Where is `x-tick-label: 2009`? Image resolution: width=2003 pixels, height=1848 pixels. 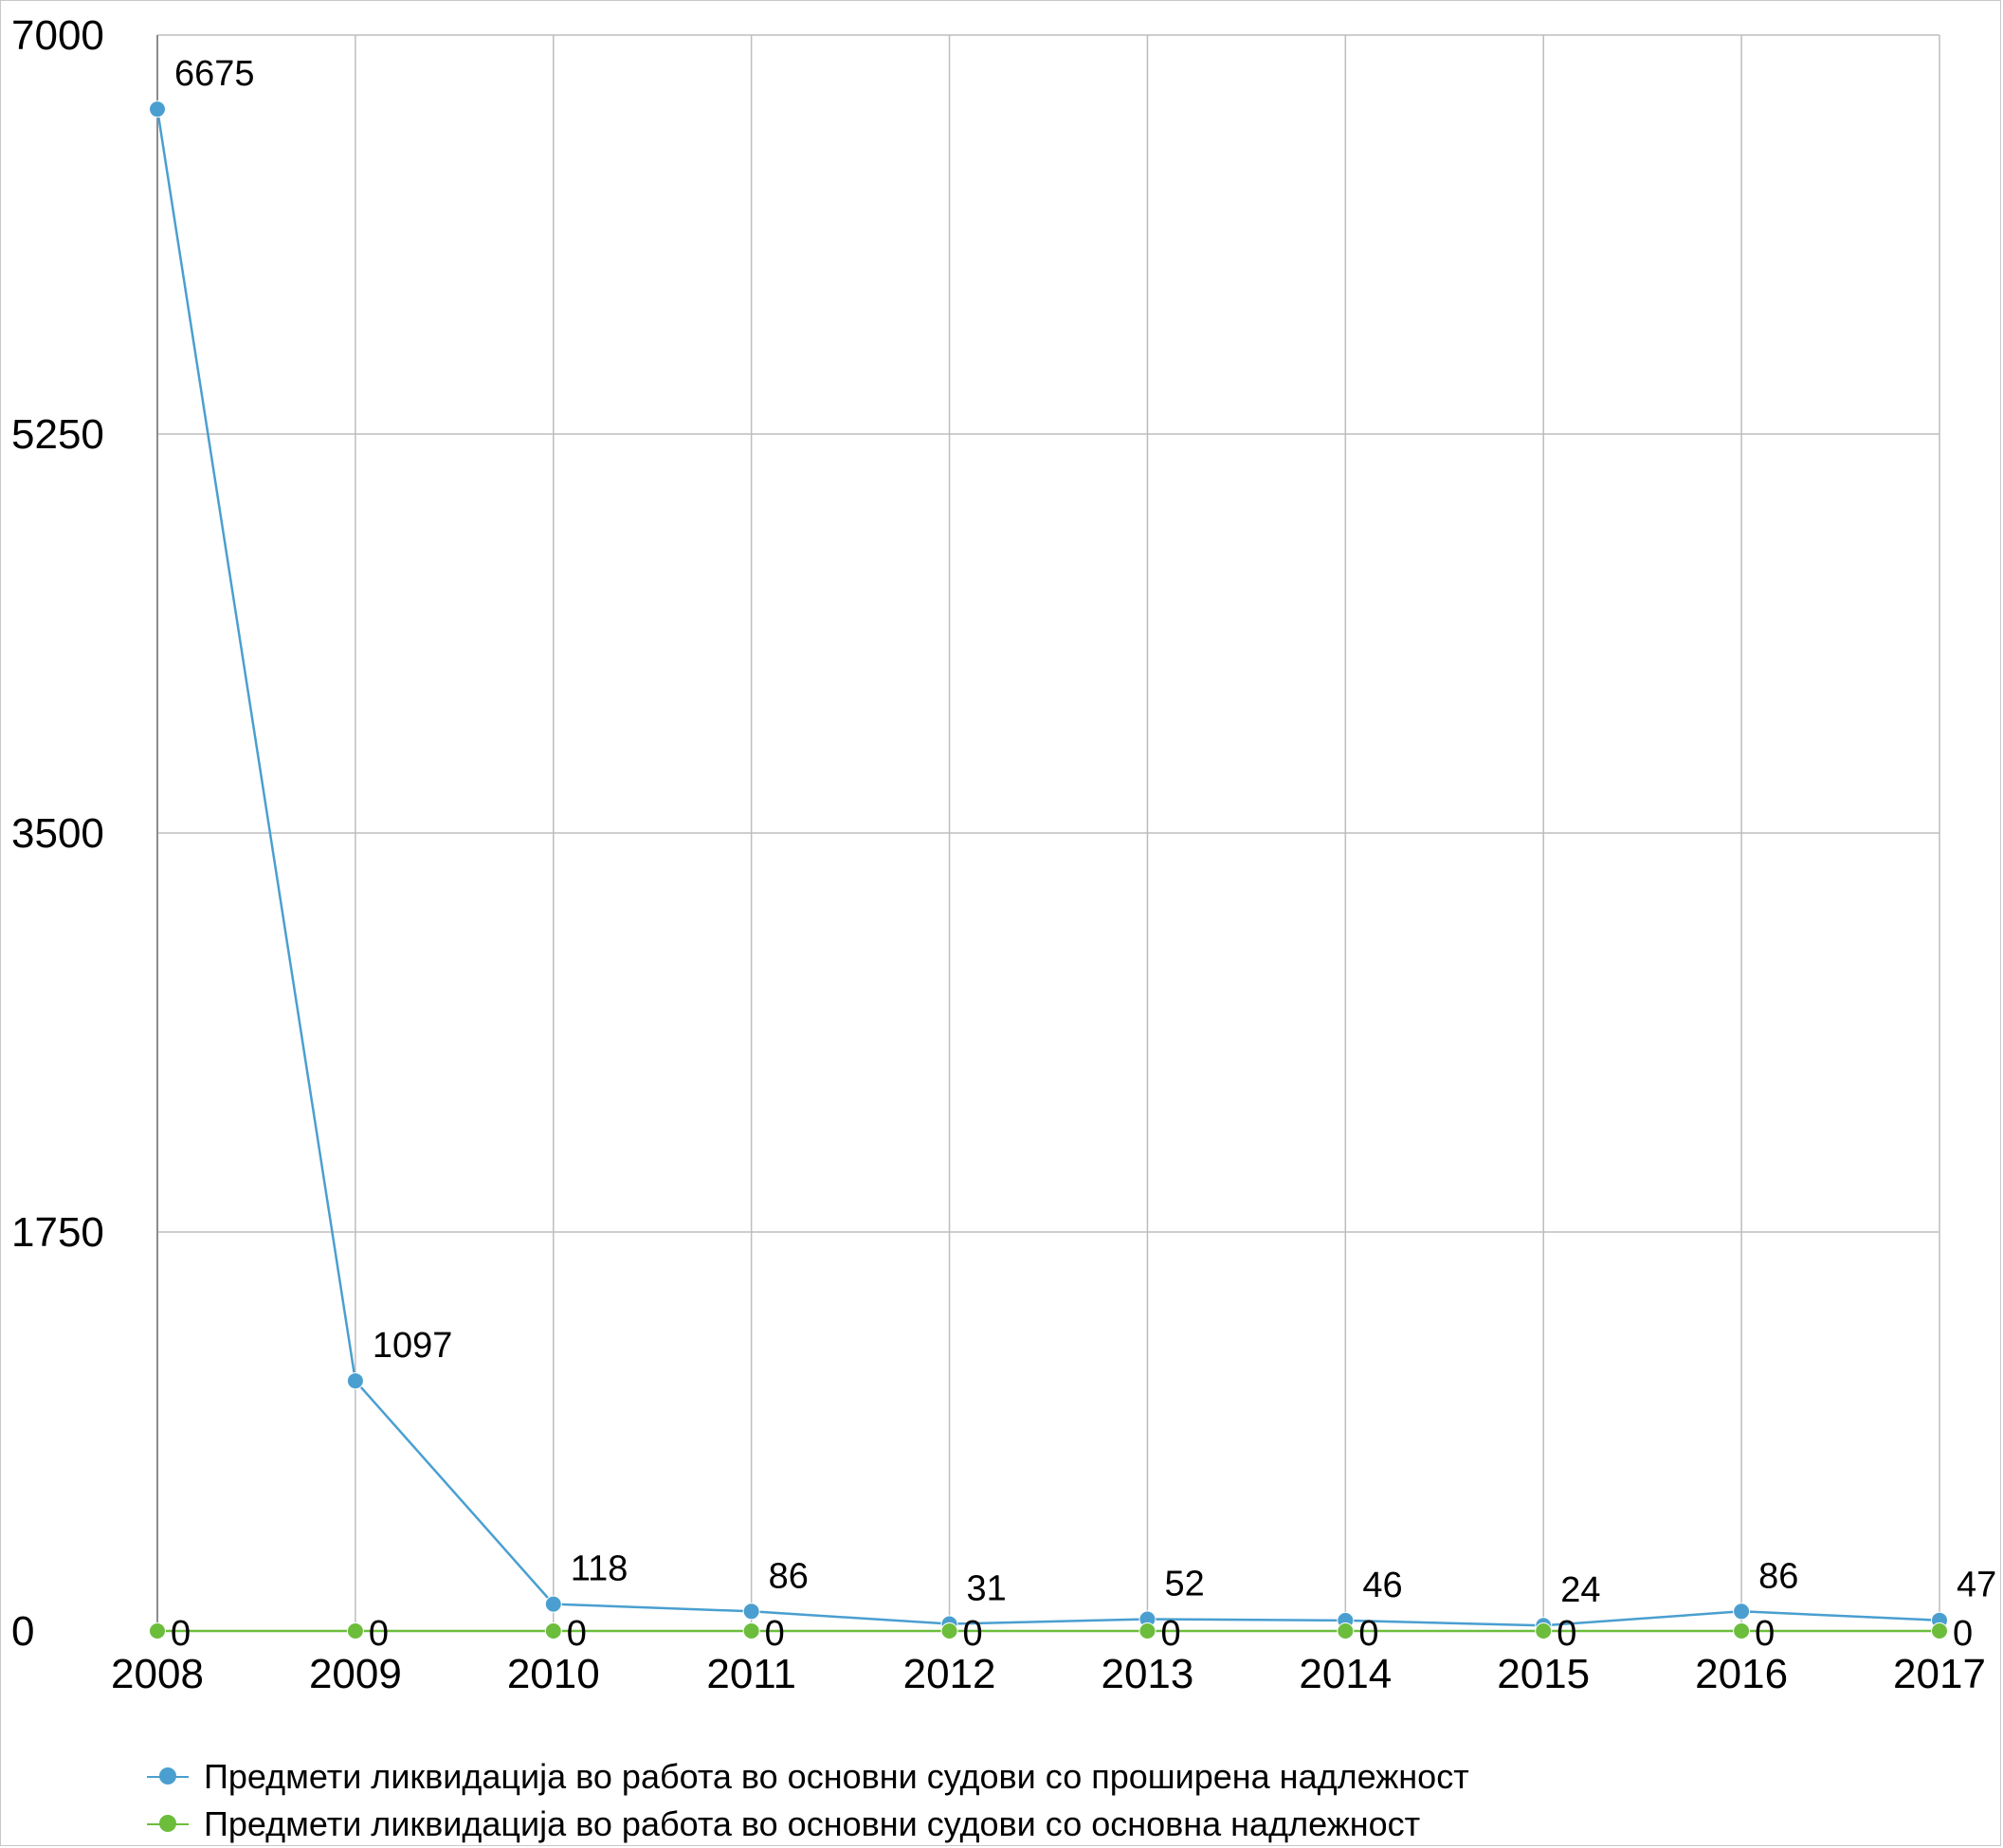 x-tick-label: 2009 is located at coordinates (355, 1674).